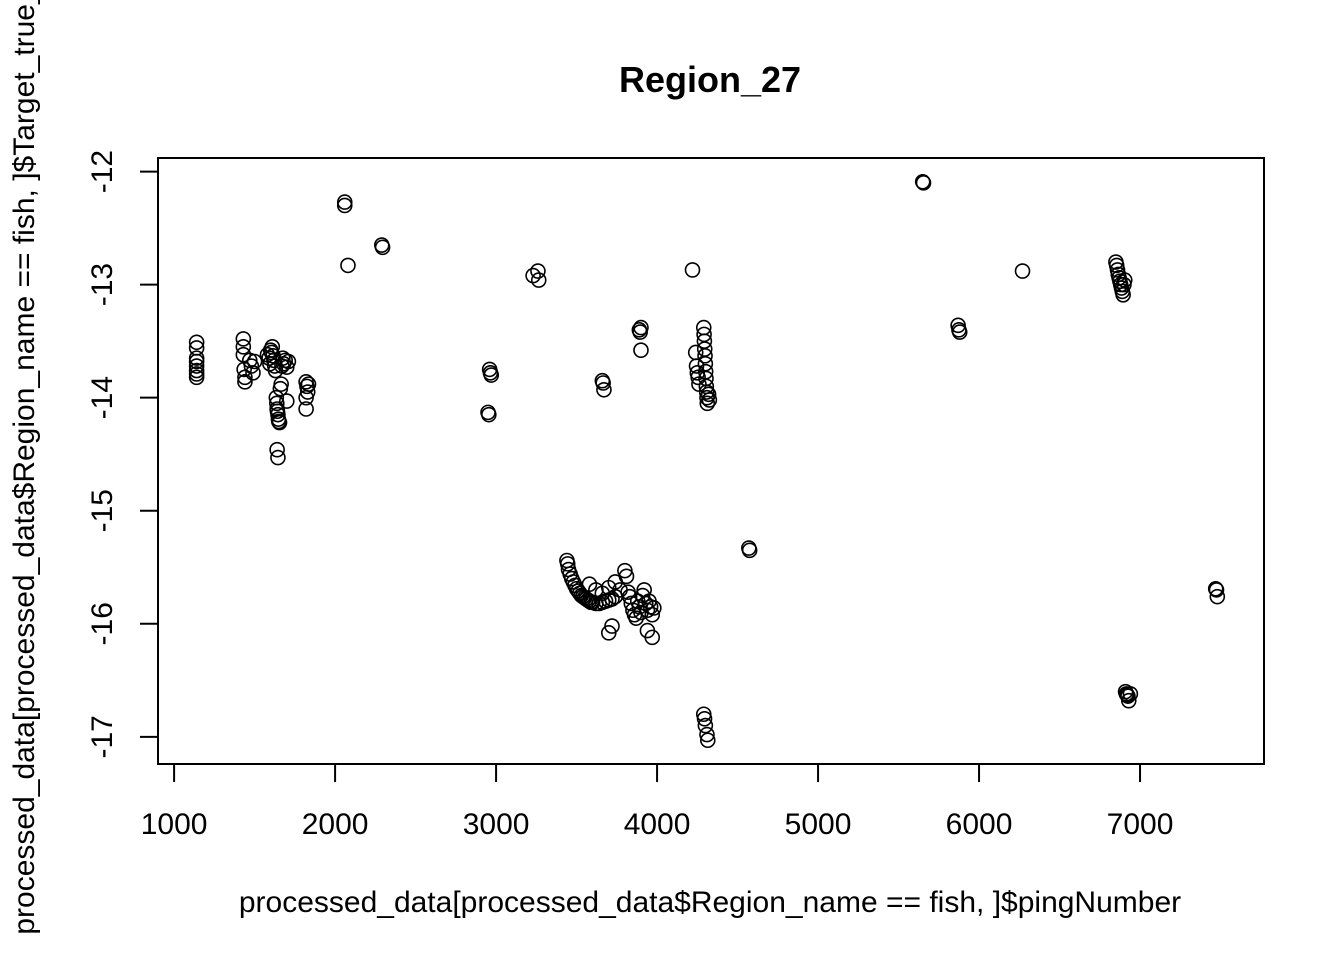  What do you see at coordinates (122, 454) in the screenshot?
I see `y-axis: -12 -13 -14 -15 -16 -17` at bounding box center [122, 454].